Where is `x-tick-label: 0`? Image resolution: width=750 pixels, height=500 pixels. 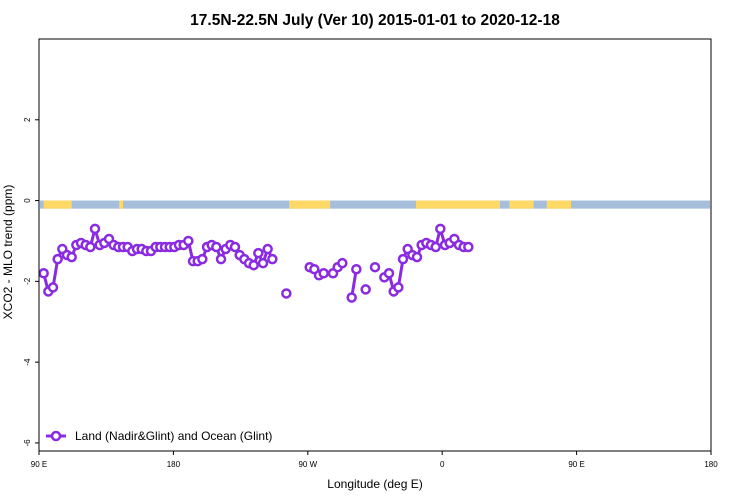 x-tick-label: 0 is located at coordinates (442, 464).